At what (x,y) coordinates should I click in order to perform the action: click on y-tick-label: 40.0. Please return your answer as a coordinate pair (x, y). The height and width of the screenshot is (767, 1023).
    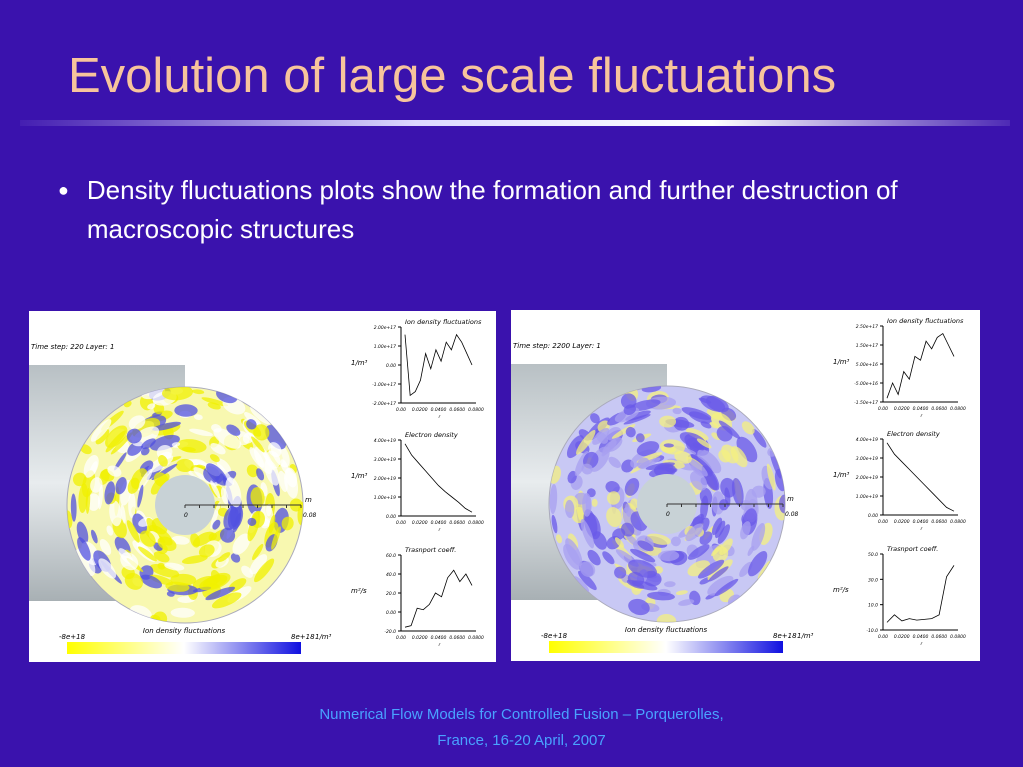
    Looking at the image, I should click on (391, 575).